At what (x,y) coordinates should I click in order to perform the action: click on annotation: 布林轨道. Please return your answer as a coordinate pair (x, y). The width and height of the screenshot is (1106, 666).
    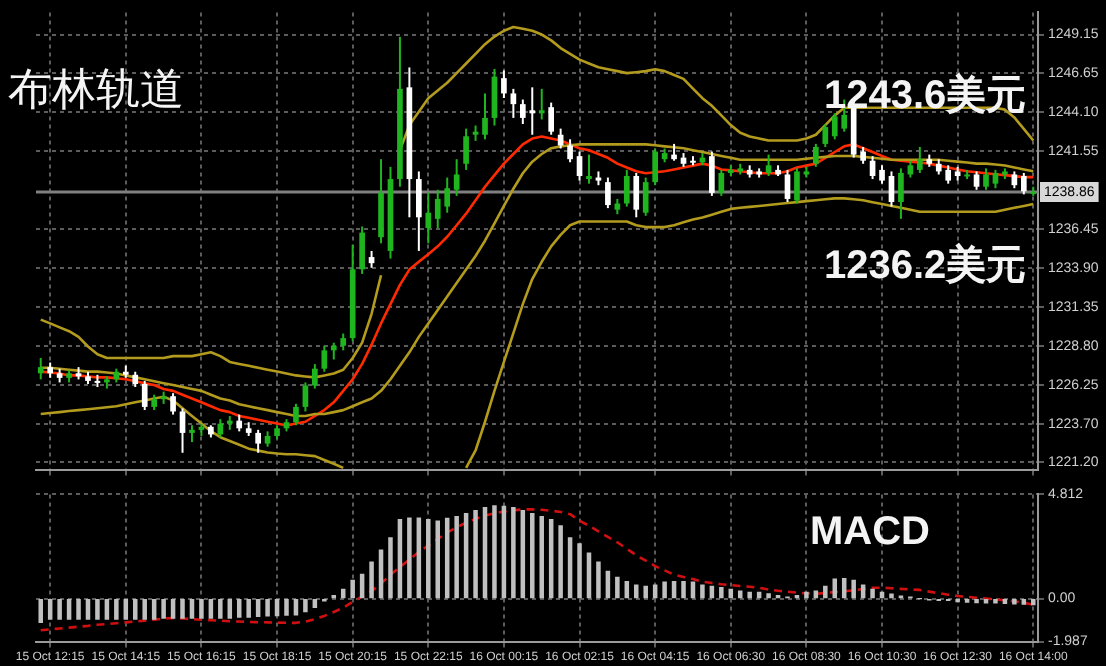
    Looking at the image, I should click on (96, 89).